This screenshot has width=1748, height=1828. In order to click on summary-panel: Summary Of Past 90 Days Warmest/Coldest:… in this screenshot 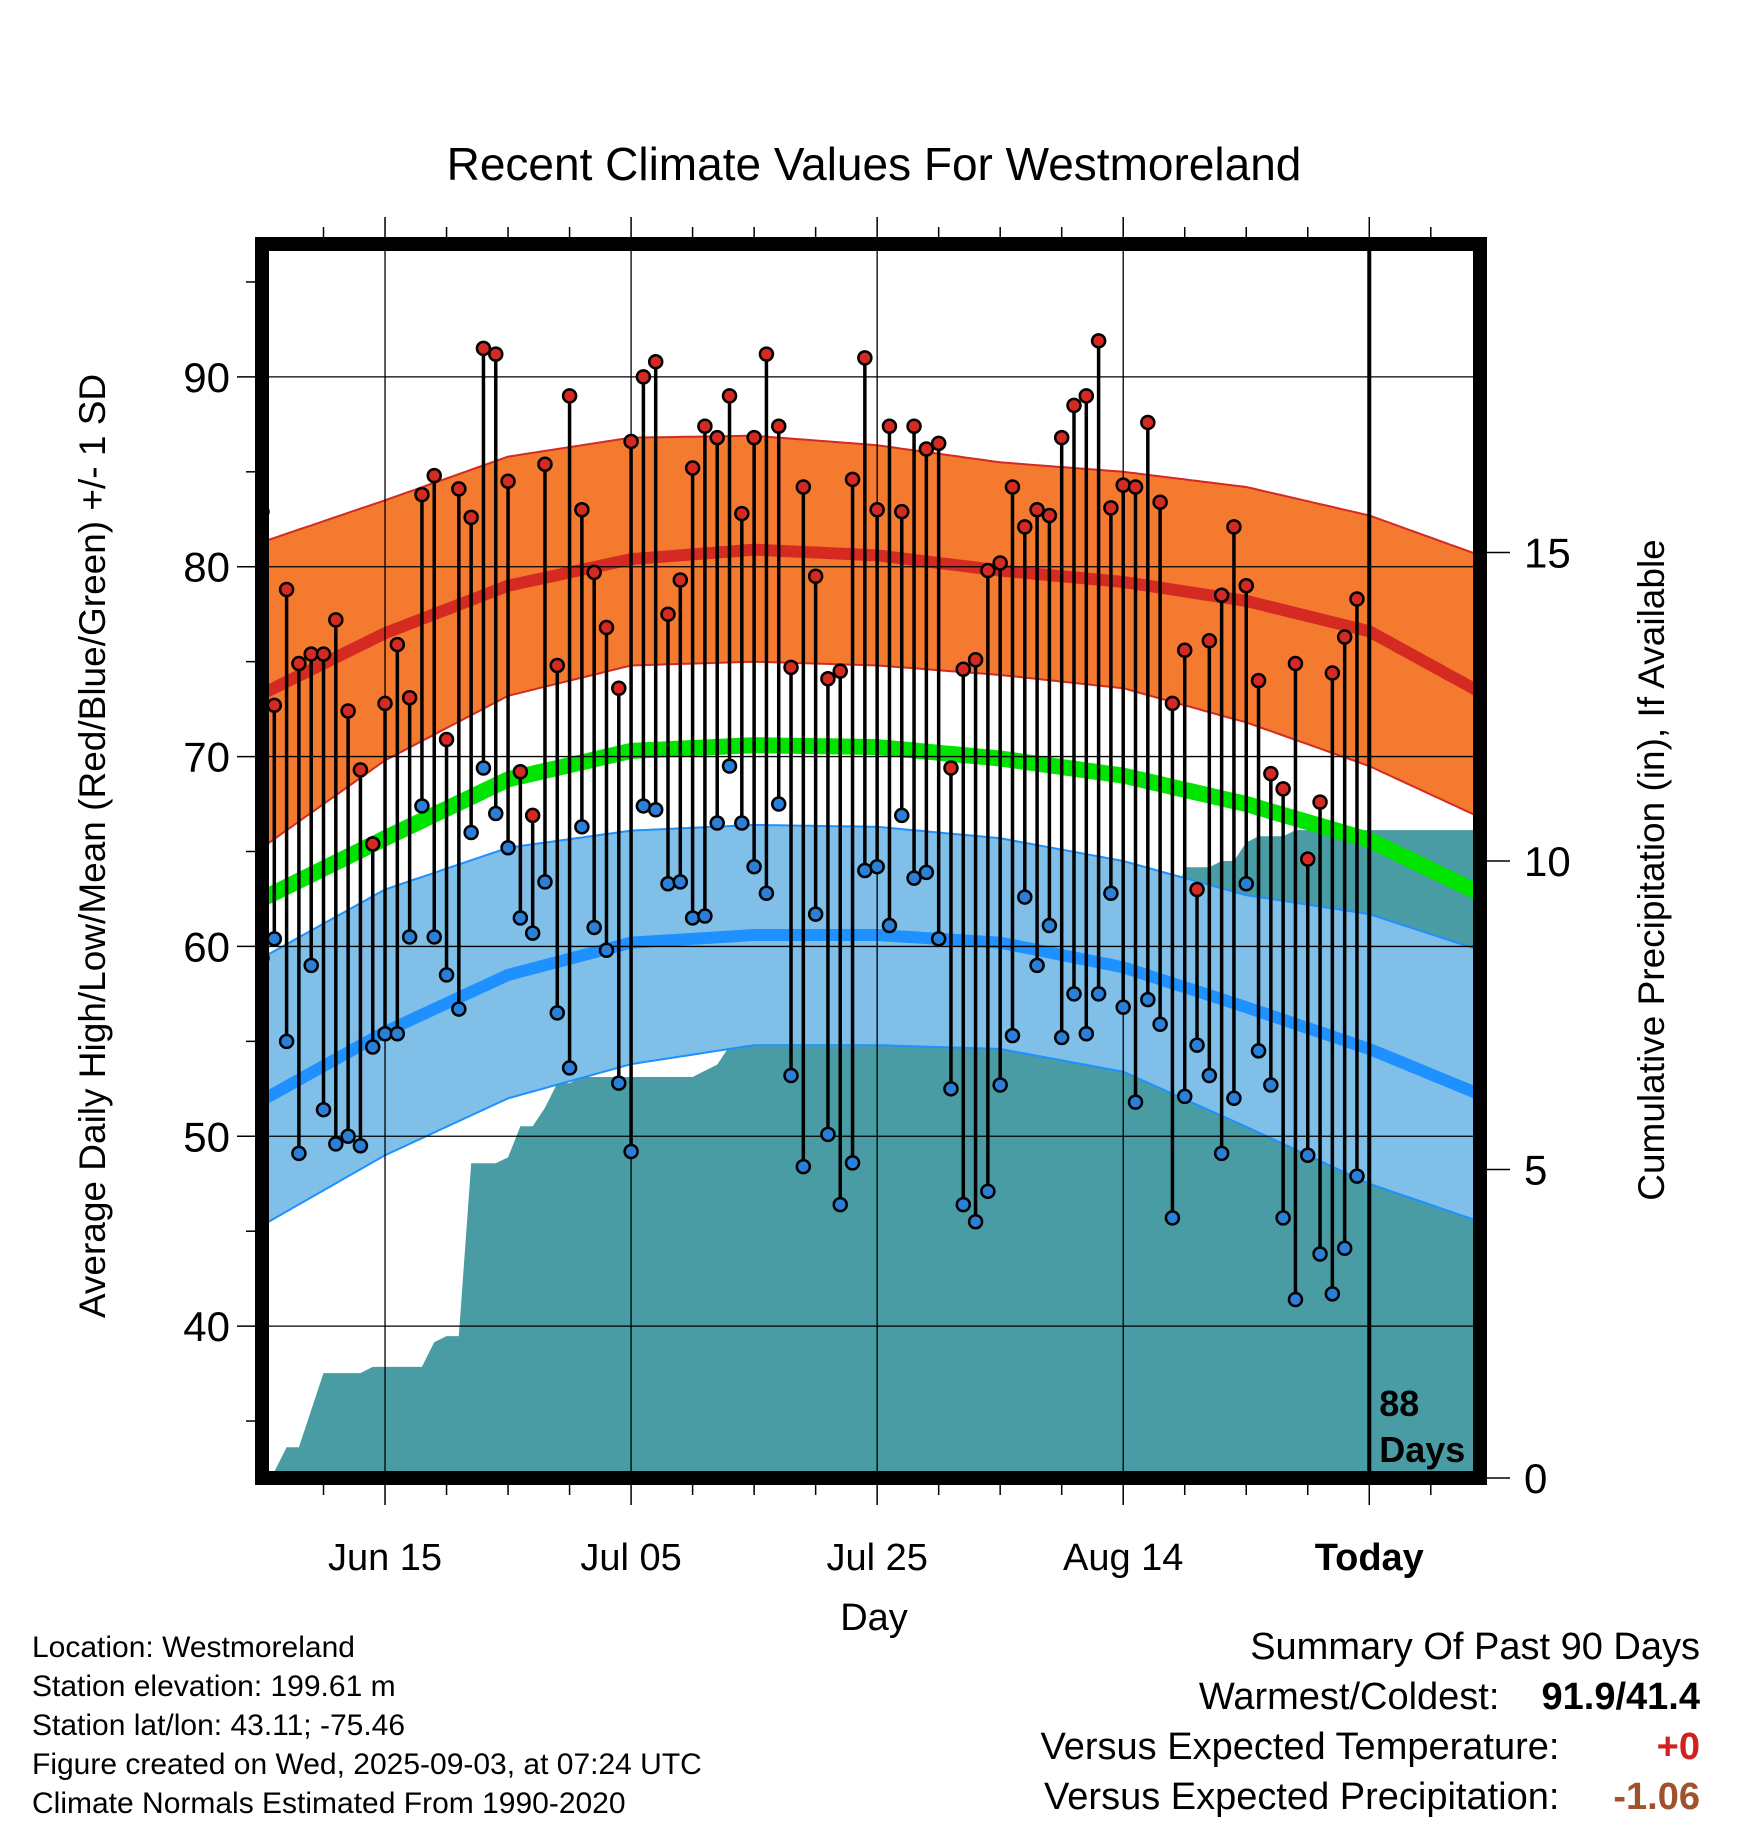, I will do `click(1370, 1722)`.